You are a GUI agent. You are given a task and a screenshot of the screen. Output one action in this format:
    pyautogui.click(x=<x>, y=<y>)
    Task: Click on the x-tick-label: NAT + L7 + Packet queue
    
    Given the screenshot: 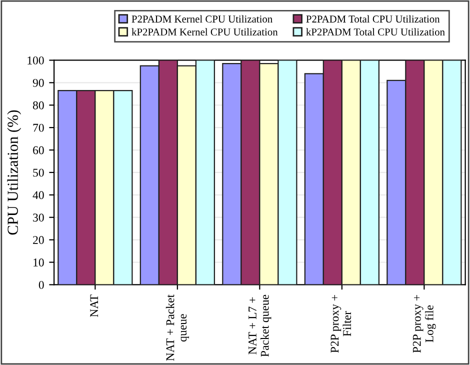 What is the action you would take?
    pyautogui.click(x=260, y=325)
    